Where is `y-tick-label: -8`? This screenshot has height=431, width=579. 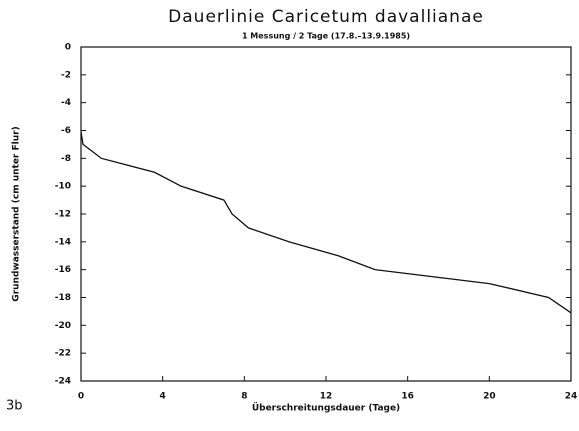 y-tick-label: -8 is located at coordinates (66, 159).